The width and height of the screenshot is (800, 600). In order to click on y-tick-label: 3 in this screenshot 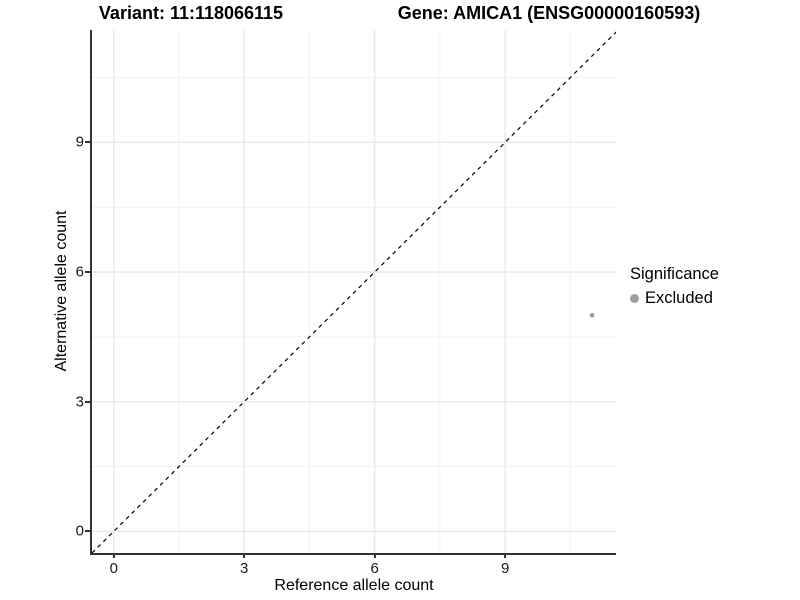, I will do `click(79, 402)`.